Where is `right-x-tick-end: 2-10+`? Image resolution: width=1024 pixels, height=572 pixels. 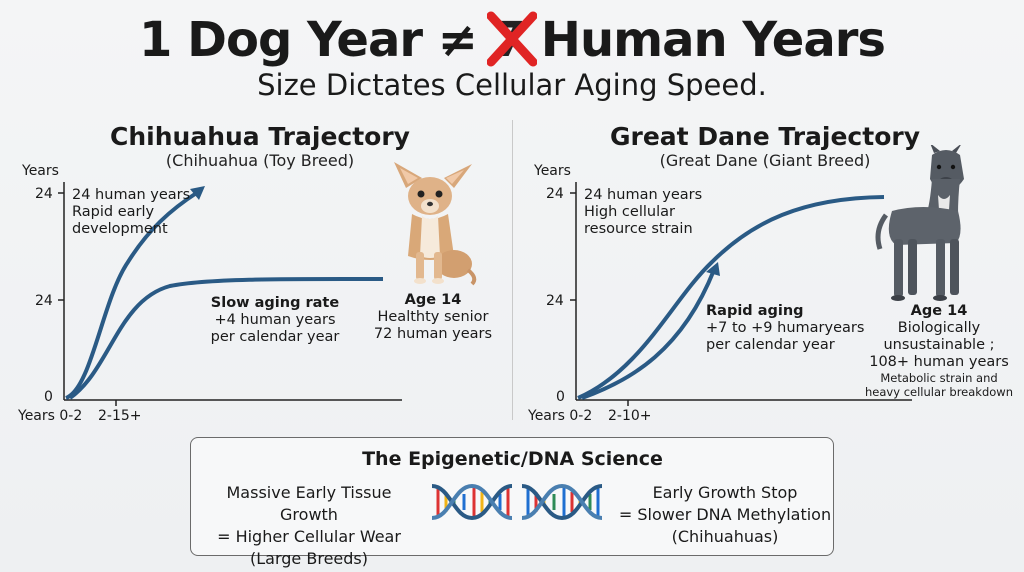
right-x-tick-end: 2-10+ is located at coordinates (630, 416).